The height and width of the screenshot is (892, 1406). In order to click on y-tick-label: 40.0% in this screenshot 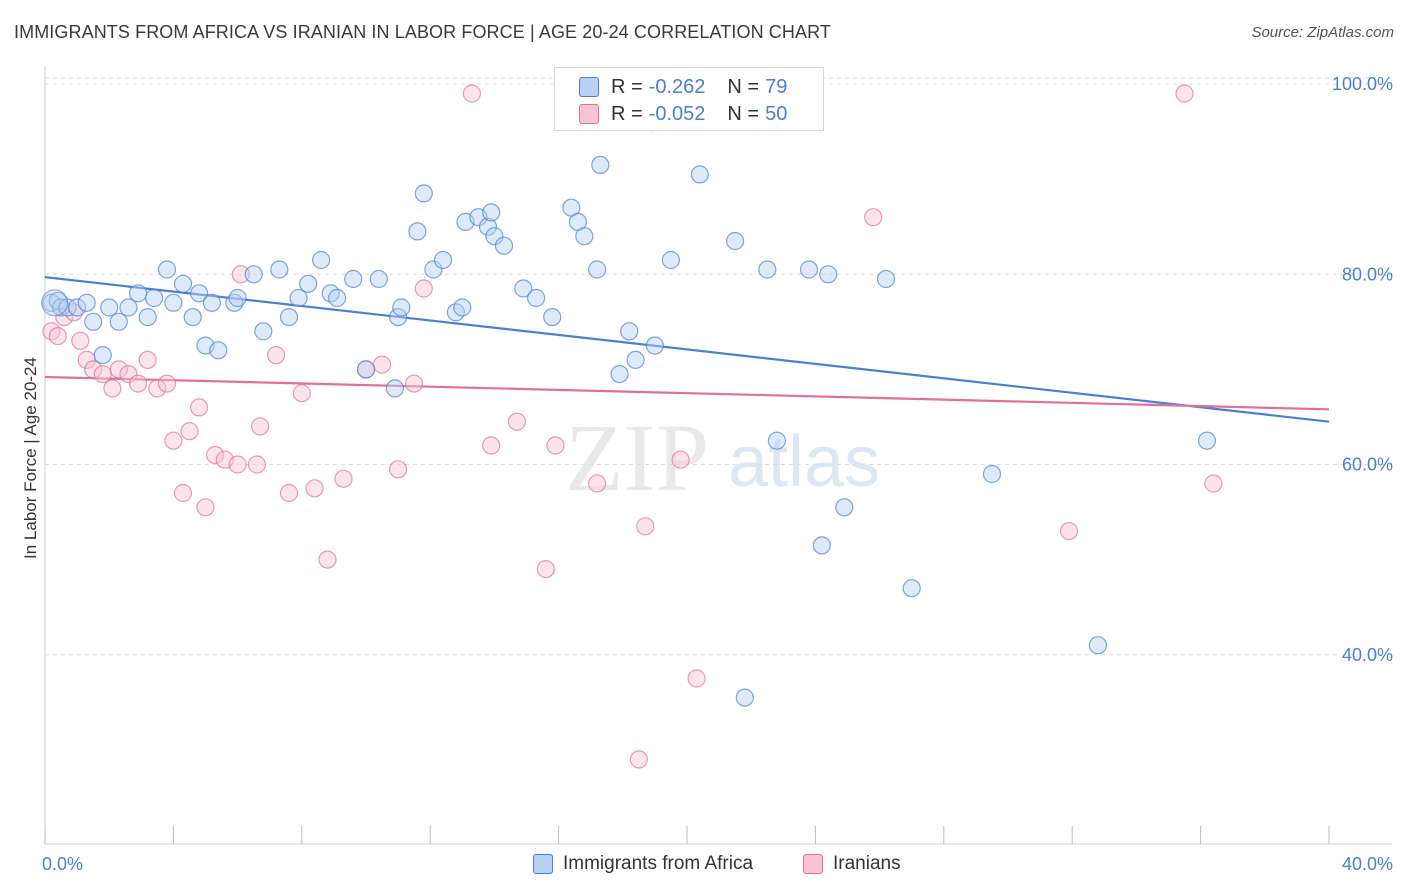, I will do `click(1367, 655)`.